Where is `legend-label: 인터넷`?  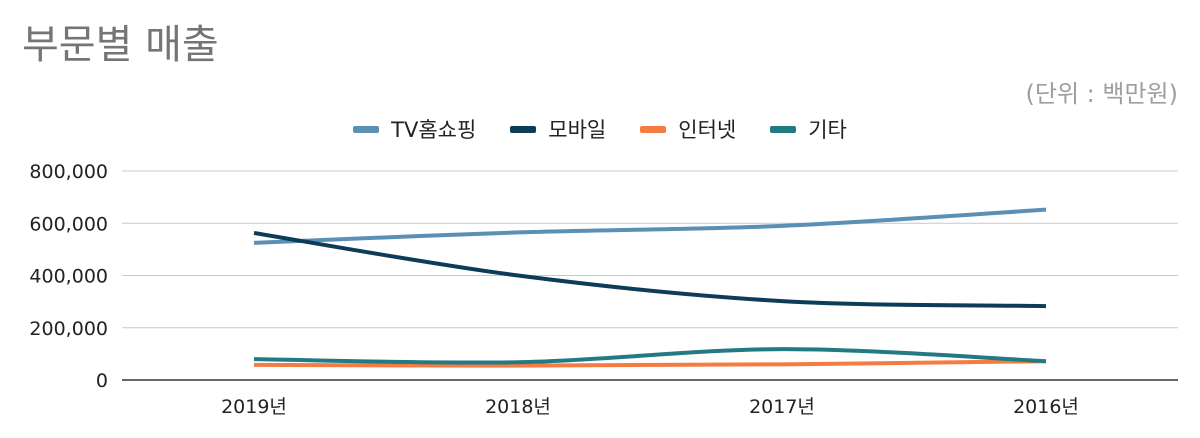 legend-label: 인터넷 is located at coordinates (707, 130).